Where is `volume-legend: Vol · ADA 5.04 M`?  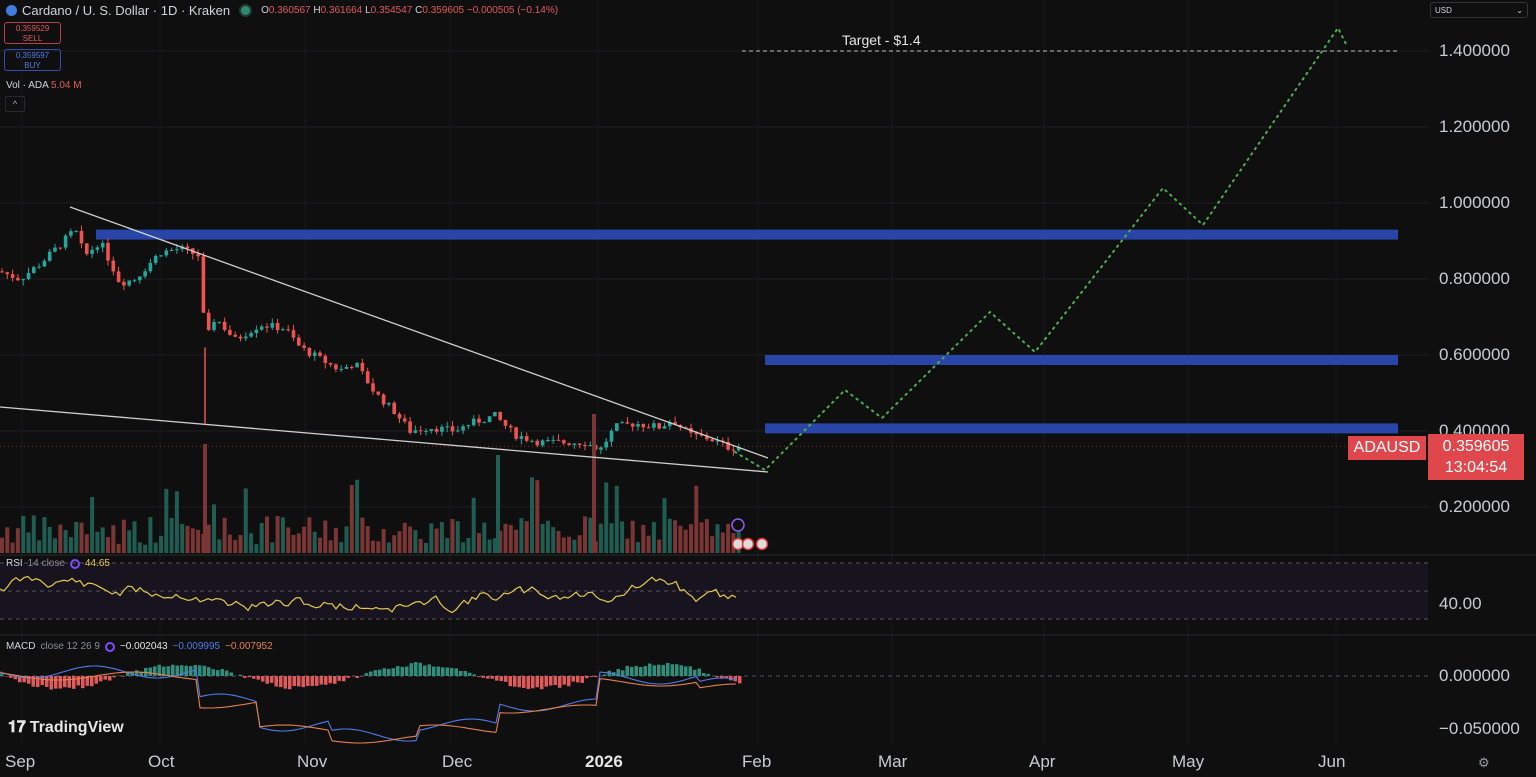 volume-legend: Vol · ADA 5.04 M is located at coordinates (44, 85).